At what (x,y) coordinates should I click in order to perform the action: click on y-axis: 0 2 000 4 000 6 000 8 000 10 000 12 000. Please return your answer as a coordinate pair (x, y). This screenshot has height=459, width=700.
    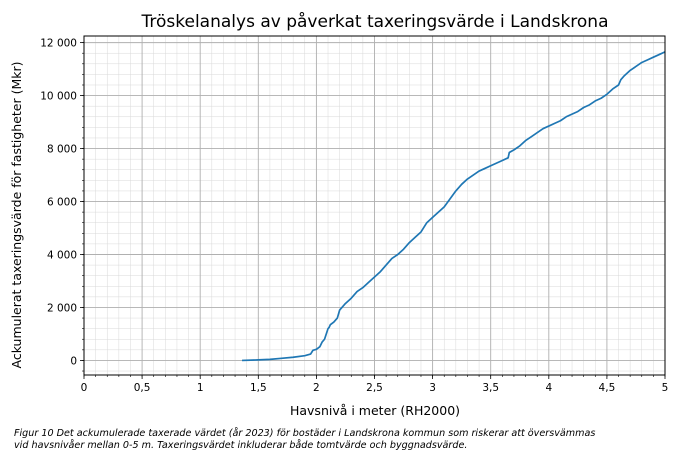
    Looking at the image, I should click on (62, 205).